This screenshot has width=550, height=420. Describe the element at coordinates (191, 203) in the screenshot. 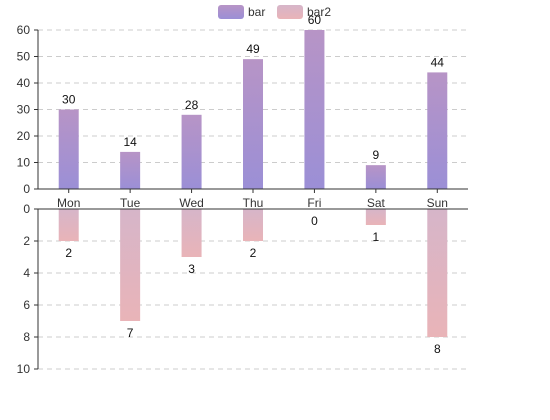

I see `x-tick-label-wed: Wed` at that location.